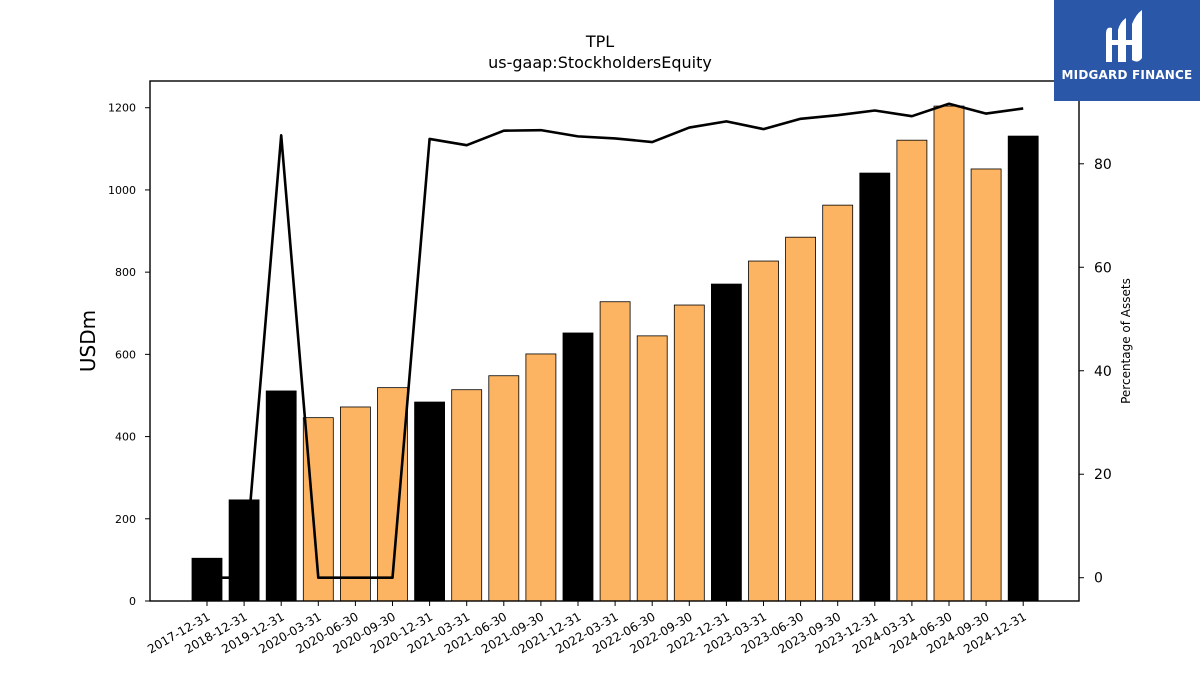 The width and height of the screenshot is (1200, 675). I want to click on y-tick-label: 600, so click(125, 354).